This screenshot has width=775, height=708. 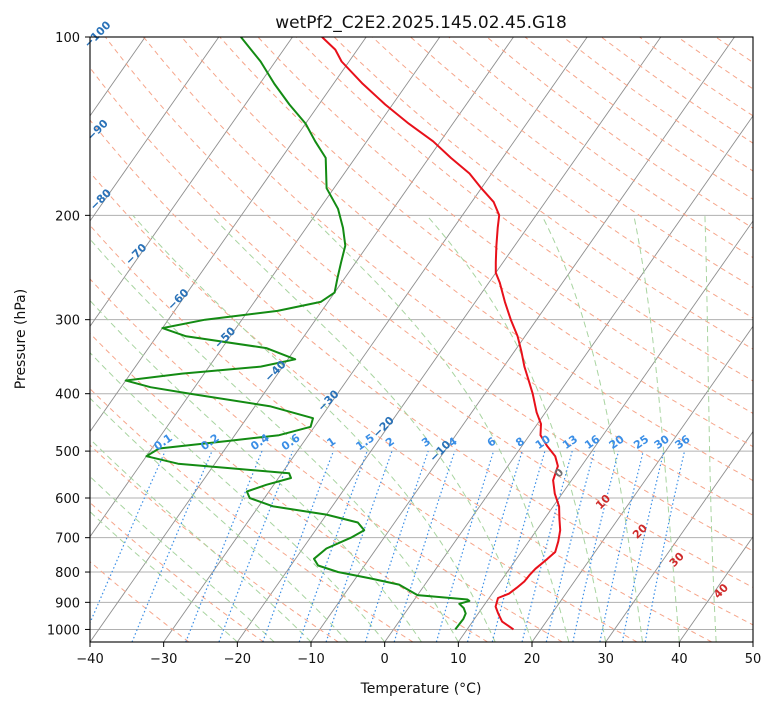 What do you see at coordinates (67, 395) in the screenshot?
I see `y-tick-label: 400` at bounding box center [67, 395].